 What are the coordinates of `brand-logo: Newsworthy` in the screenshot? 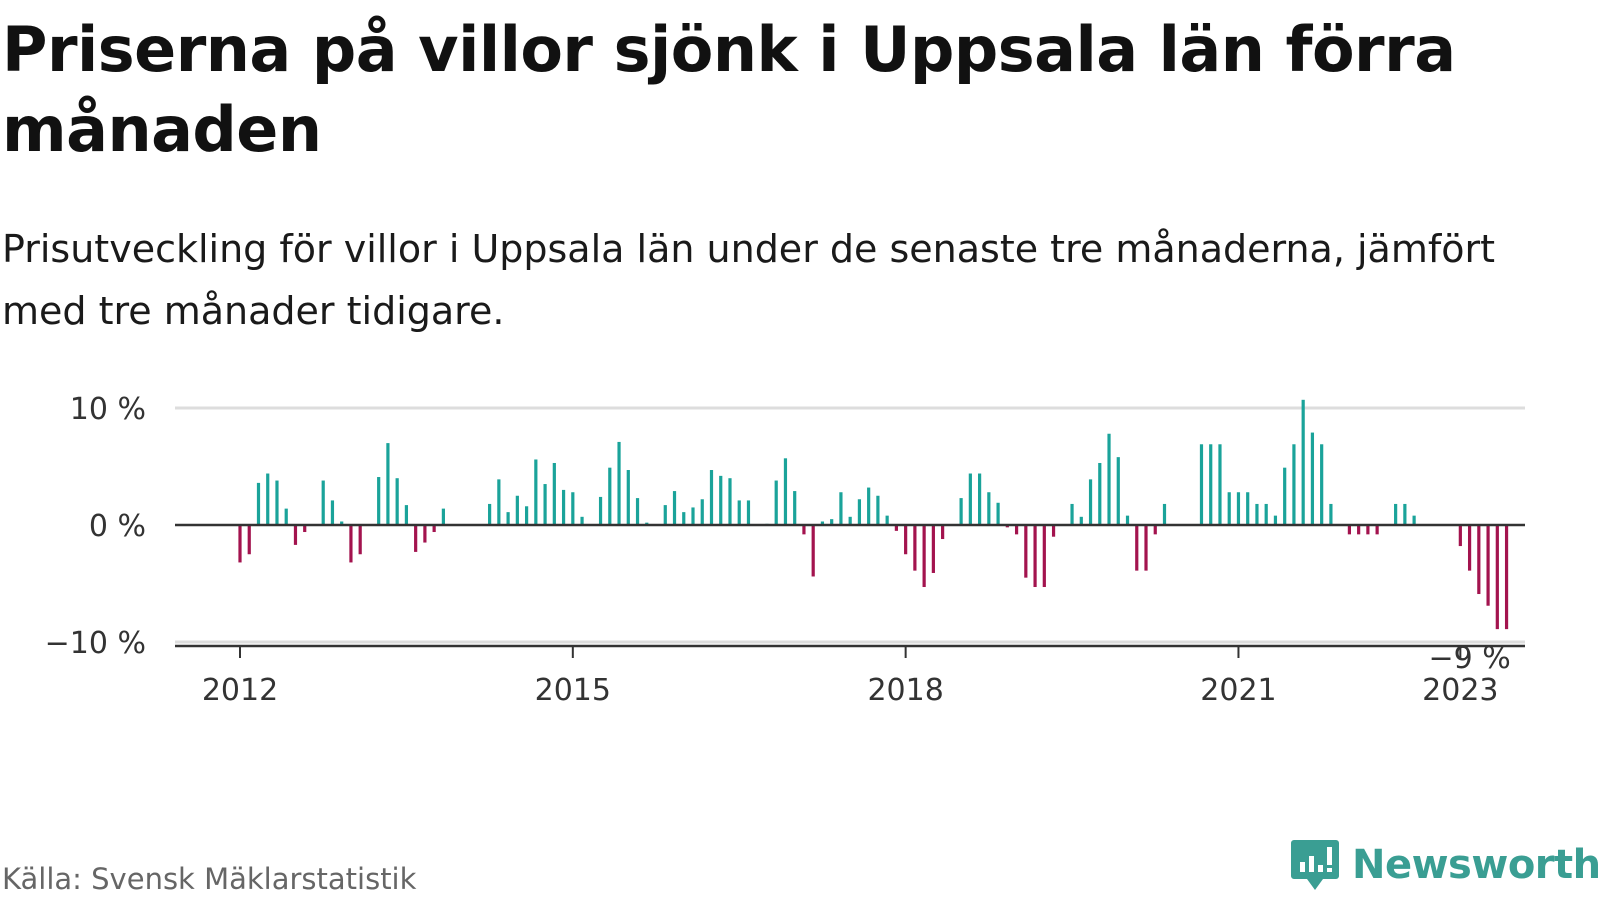 It's located at (1445, 865).